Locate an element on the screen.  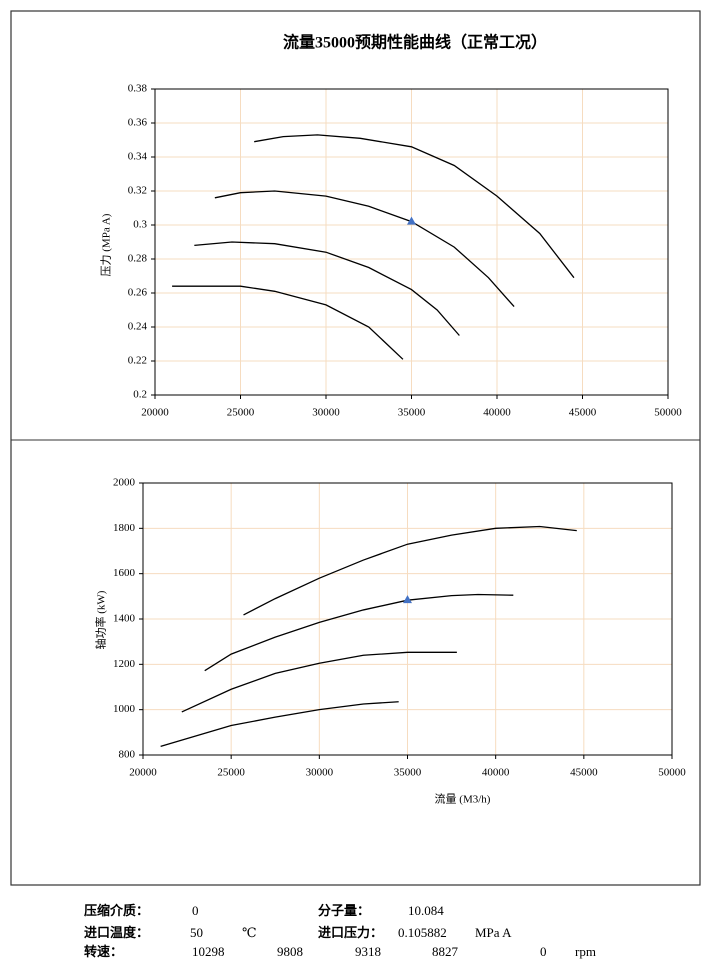
y-tick-label: 0.2 is located at coordinates (140, 395).